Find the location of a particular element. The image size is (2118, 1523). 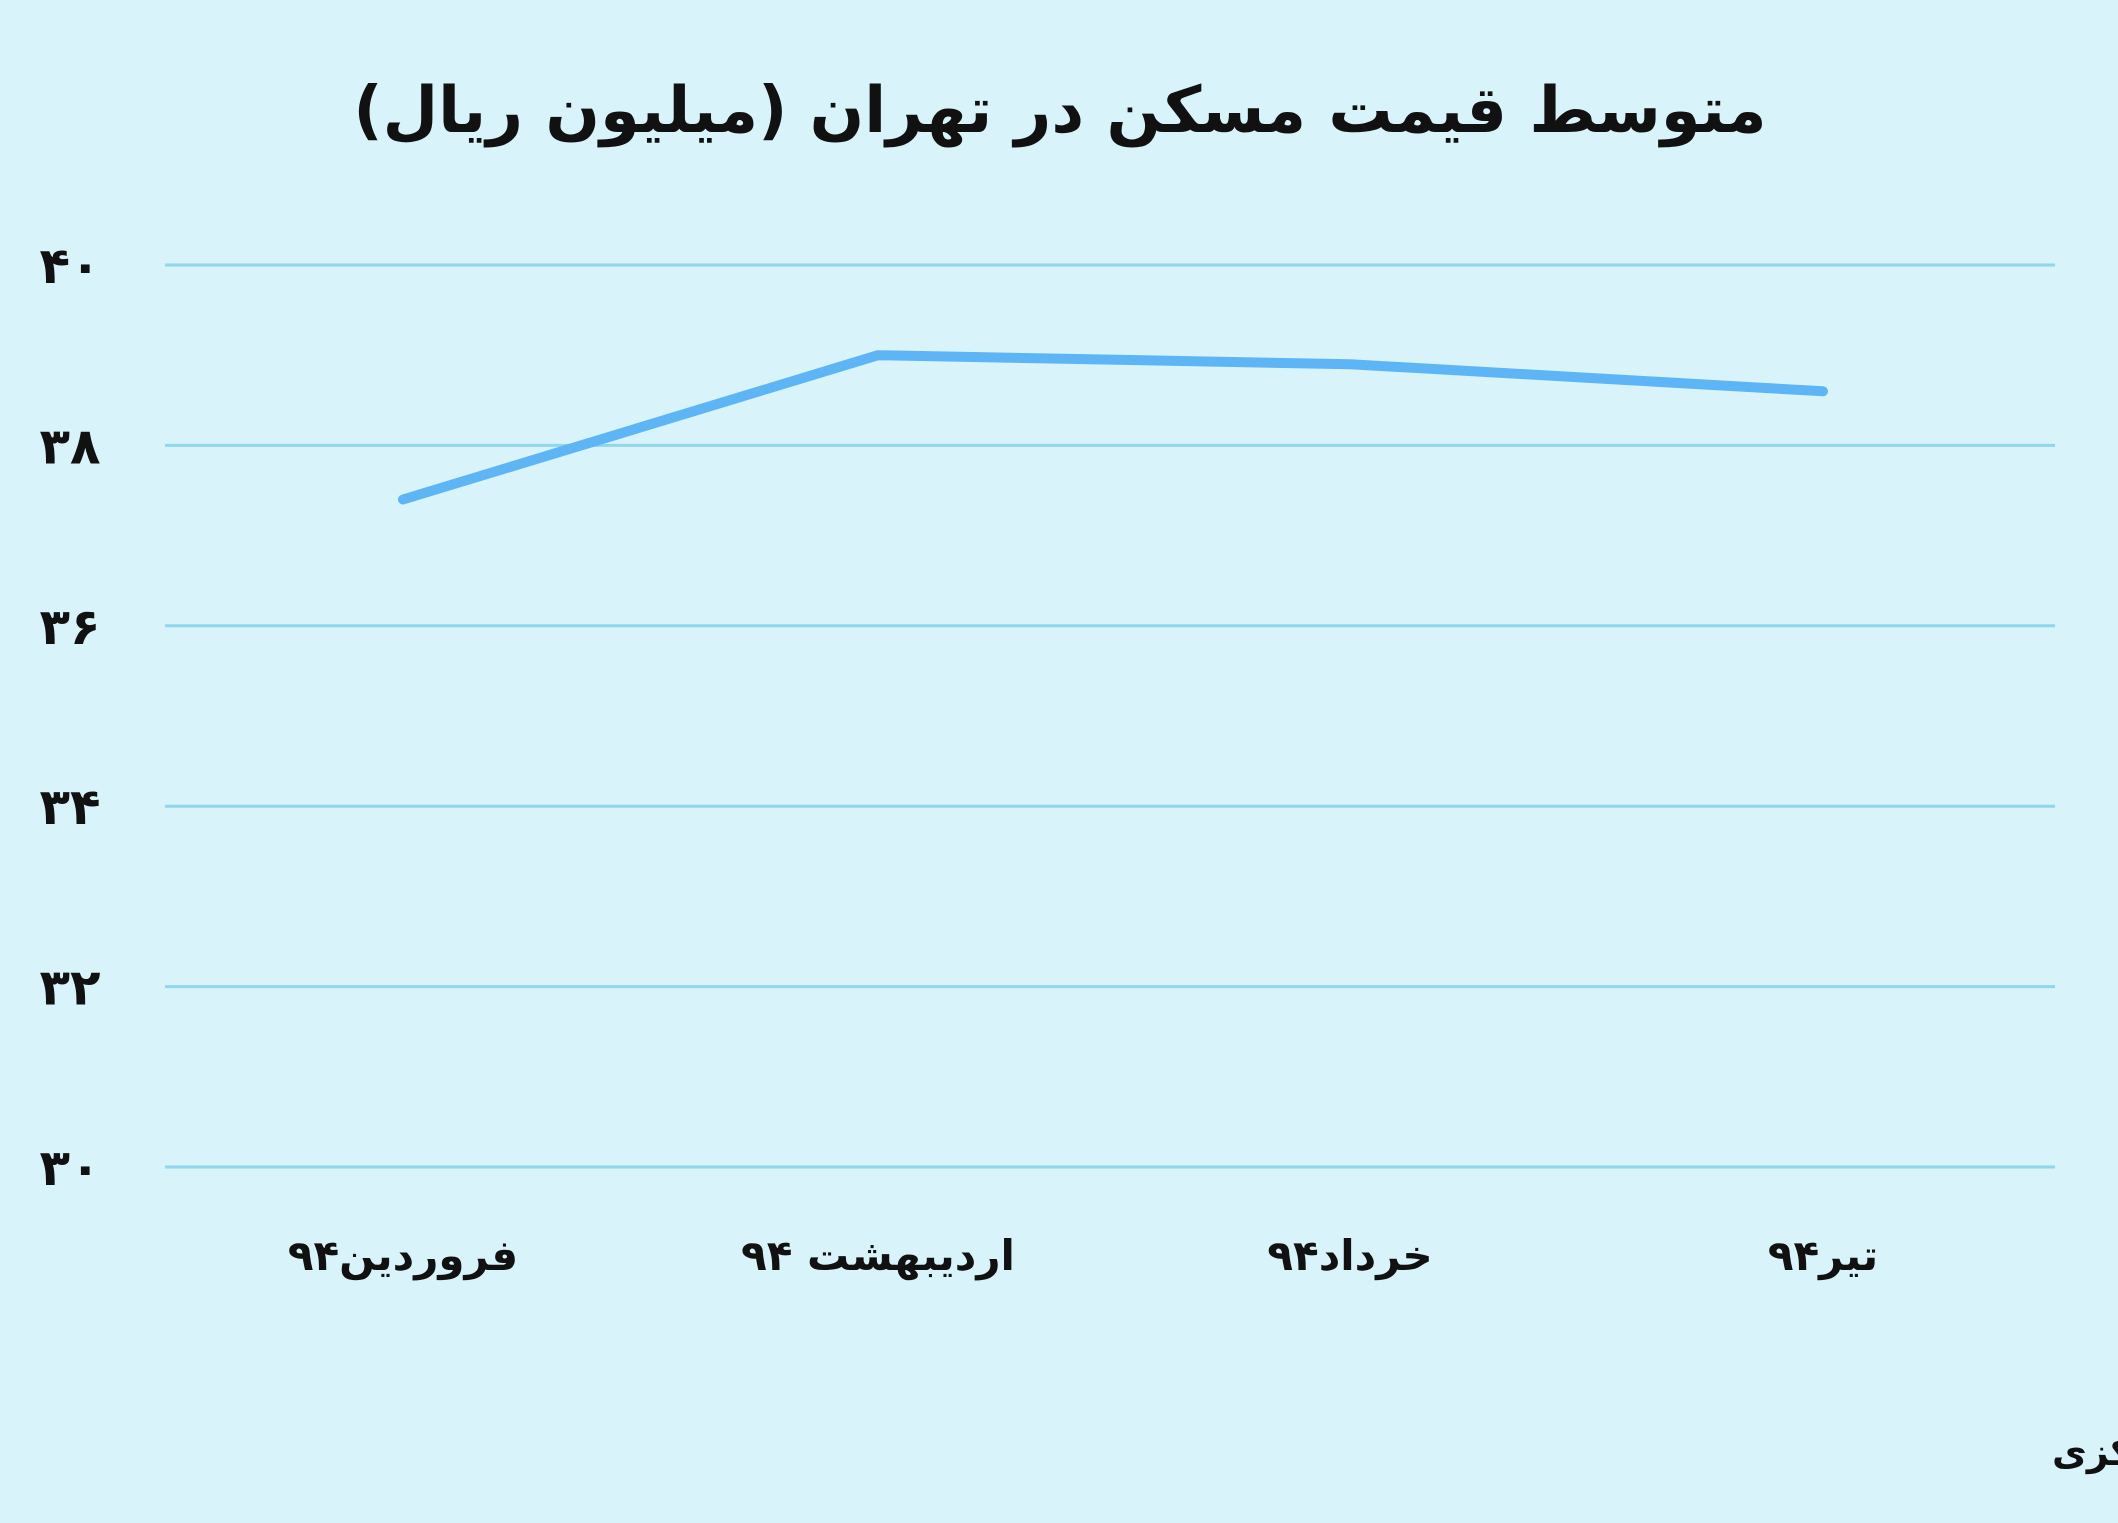

x-axis-ticks: فروردین۹۴ اردیبهشت ۹۴ خرداد۹۴ تیر۹۴ is located at coordinates (1083, 1256).